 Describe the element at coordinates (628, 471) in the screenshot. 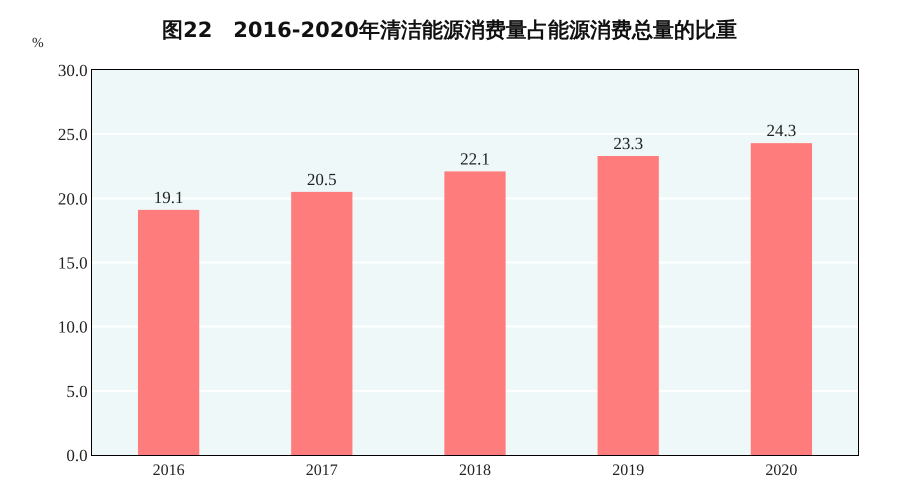

I see `x-tick-label: 2019` at that location.